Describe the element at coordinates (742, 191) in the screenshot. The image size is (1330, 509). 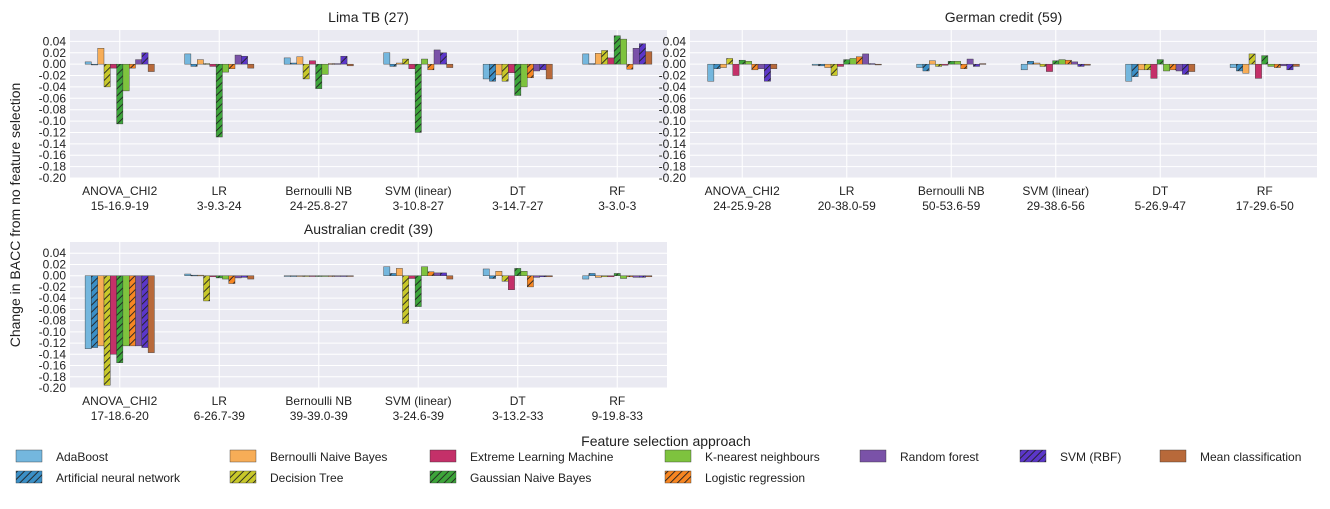
I see `x-tick-label: ANOVA_CHI2` at that location.